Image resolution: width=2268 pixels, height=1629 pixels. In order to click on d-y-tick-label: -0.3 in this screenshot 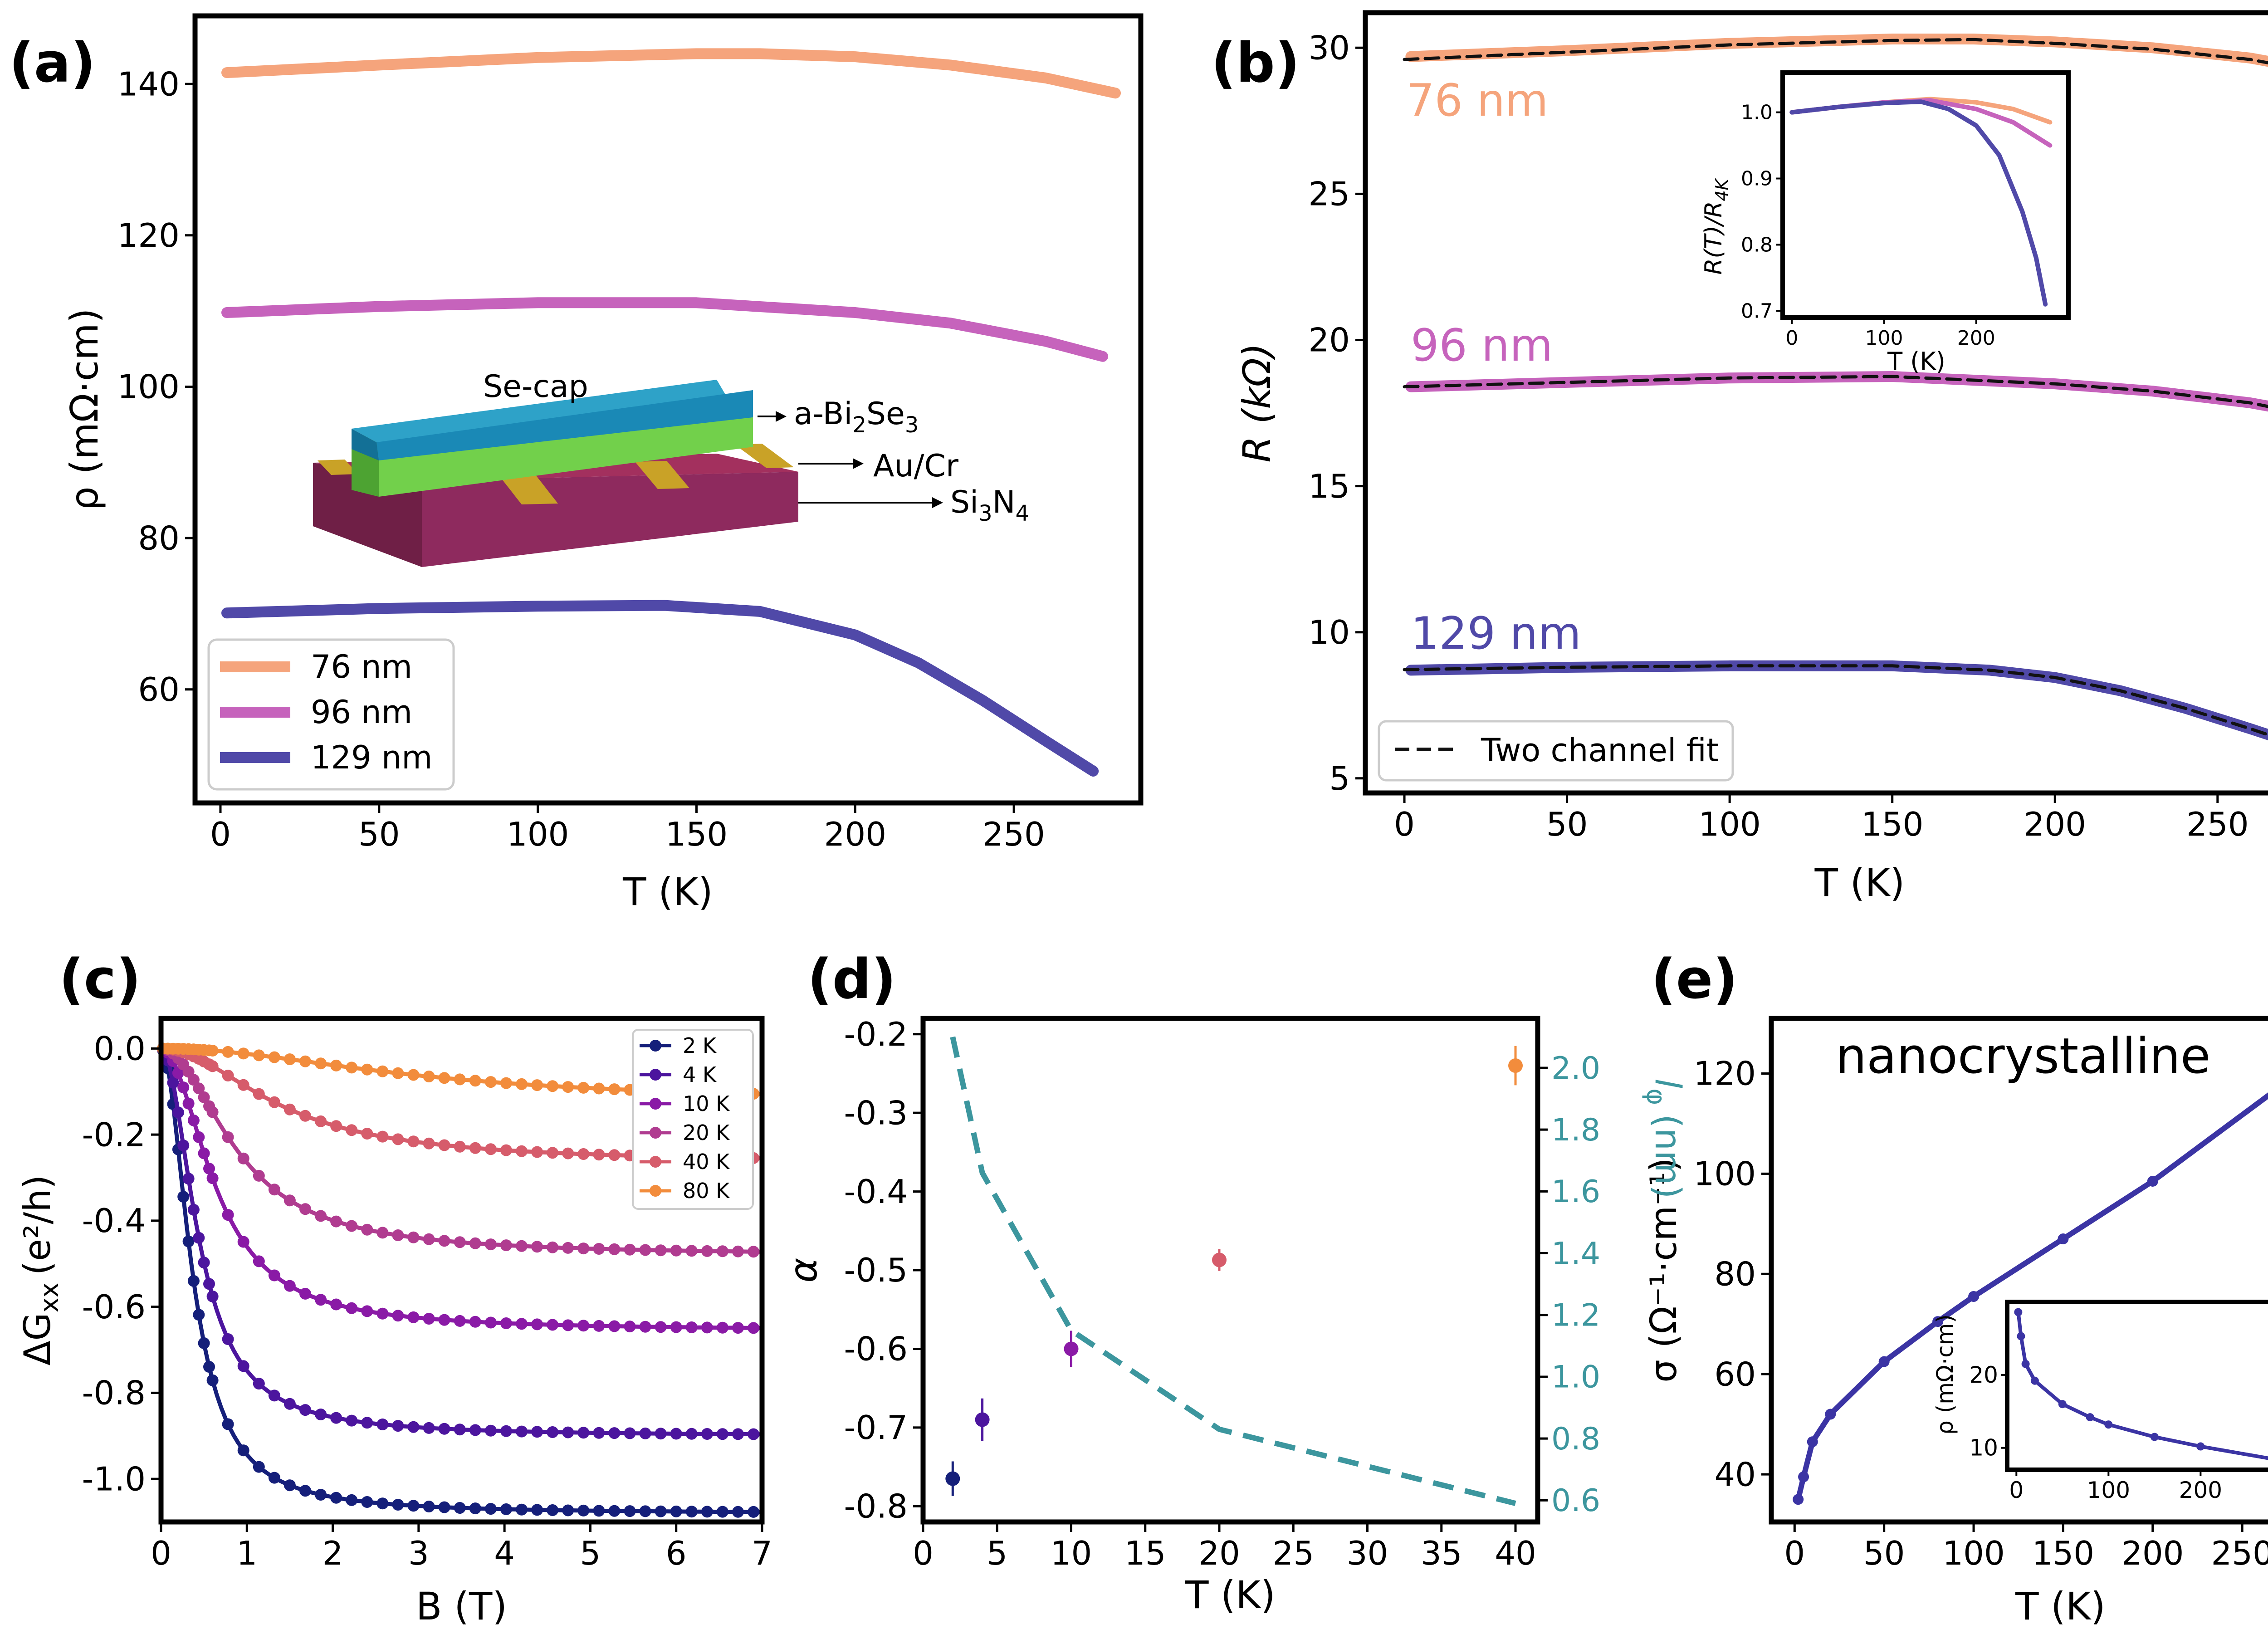, I will do `click(876, 1113)`.